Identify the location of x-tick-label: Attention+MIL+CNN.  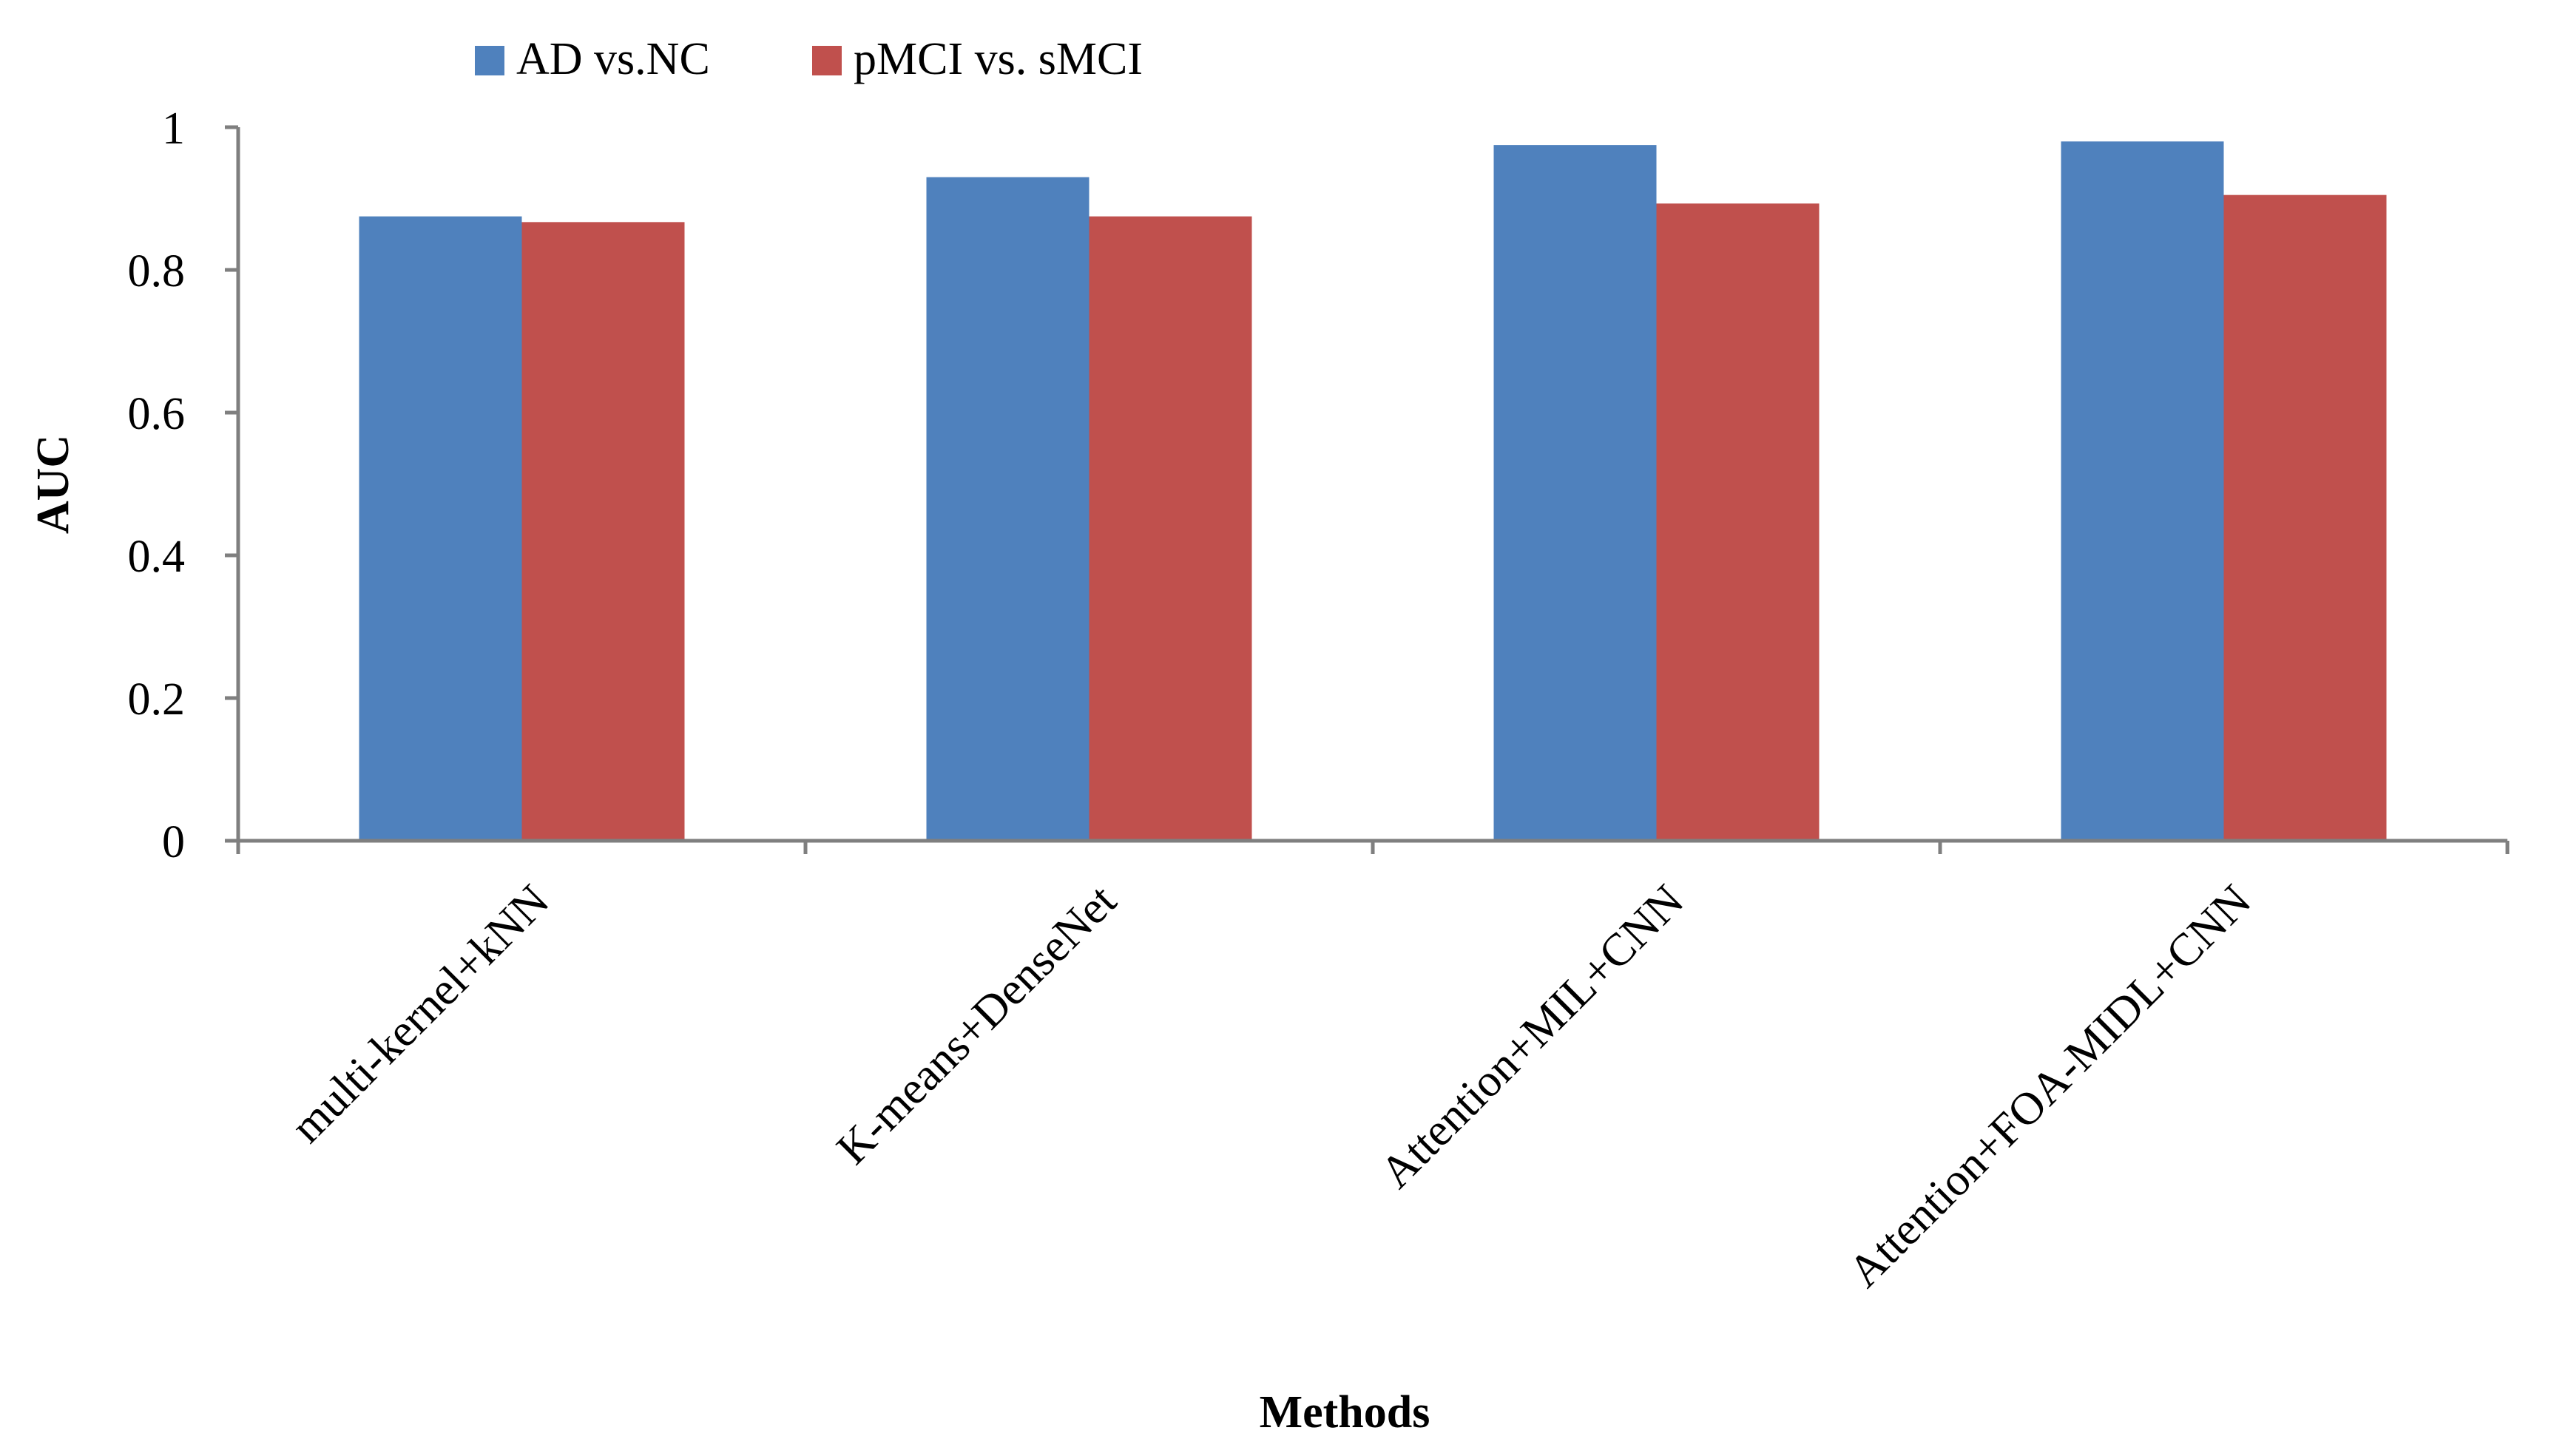
(1532, 1037).